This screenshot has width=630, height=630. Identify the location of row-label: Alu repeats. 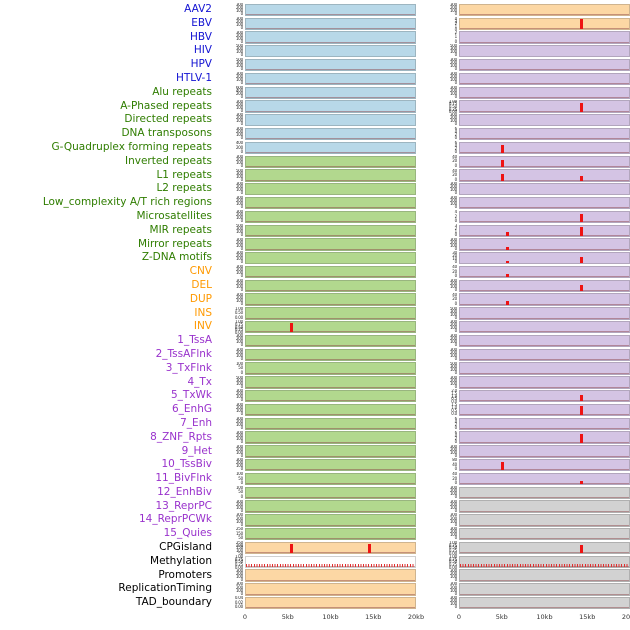
(182, 91).